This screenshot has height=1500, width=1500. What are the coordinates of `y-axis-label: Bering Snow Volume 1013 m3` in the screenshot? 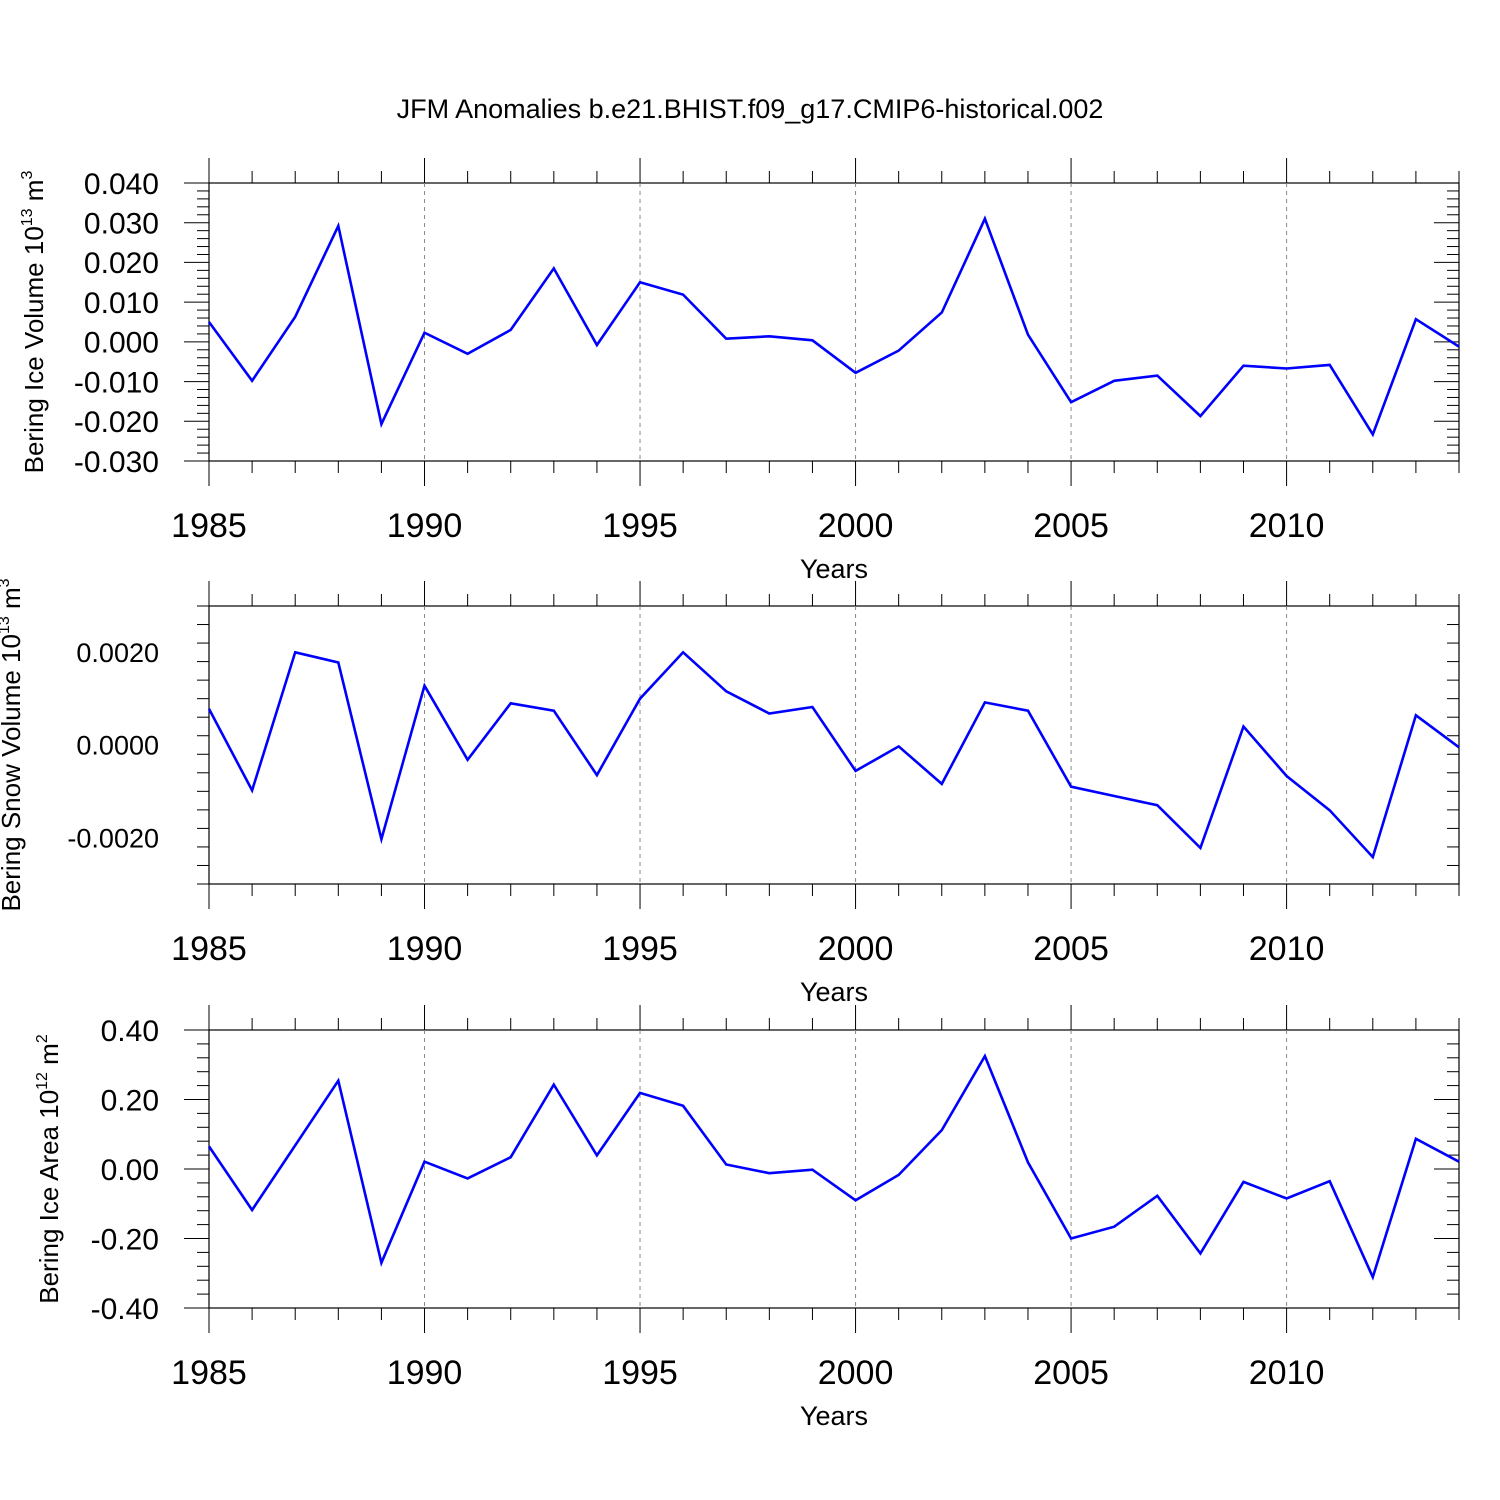 It's located at (13, 744).